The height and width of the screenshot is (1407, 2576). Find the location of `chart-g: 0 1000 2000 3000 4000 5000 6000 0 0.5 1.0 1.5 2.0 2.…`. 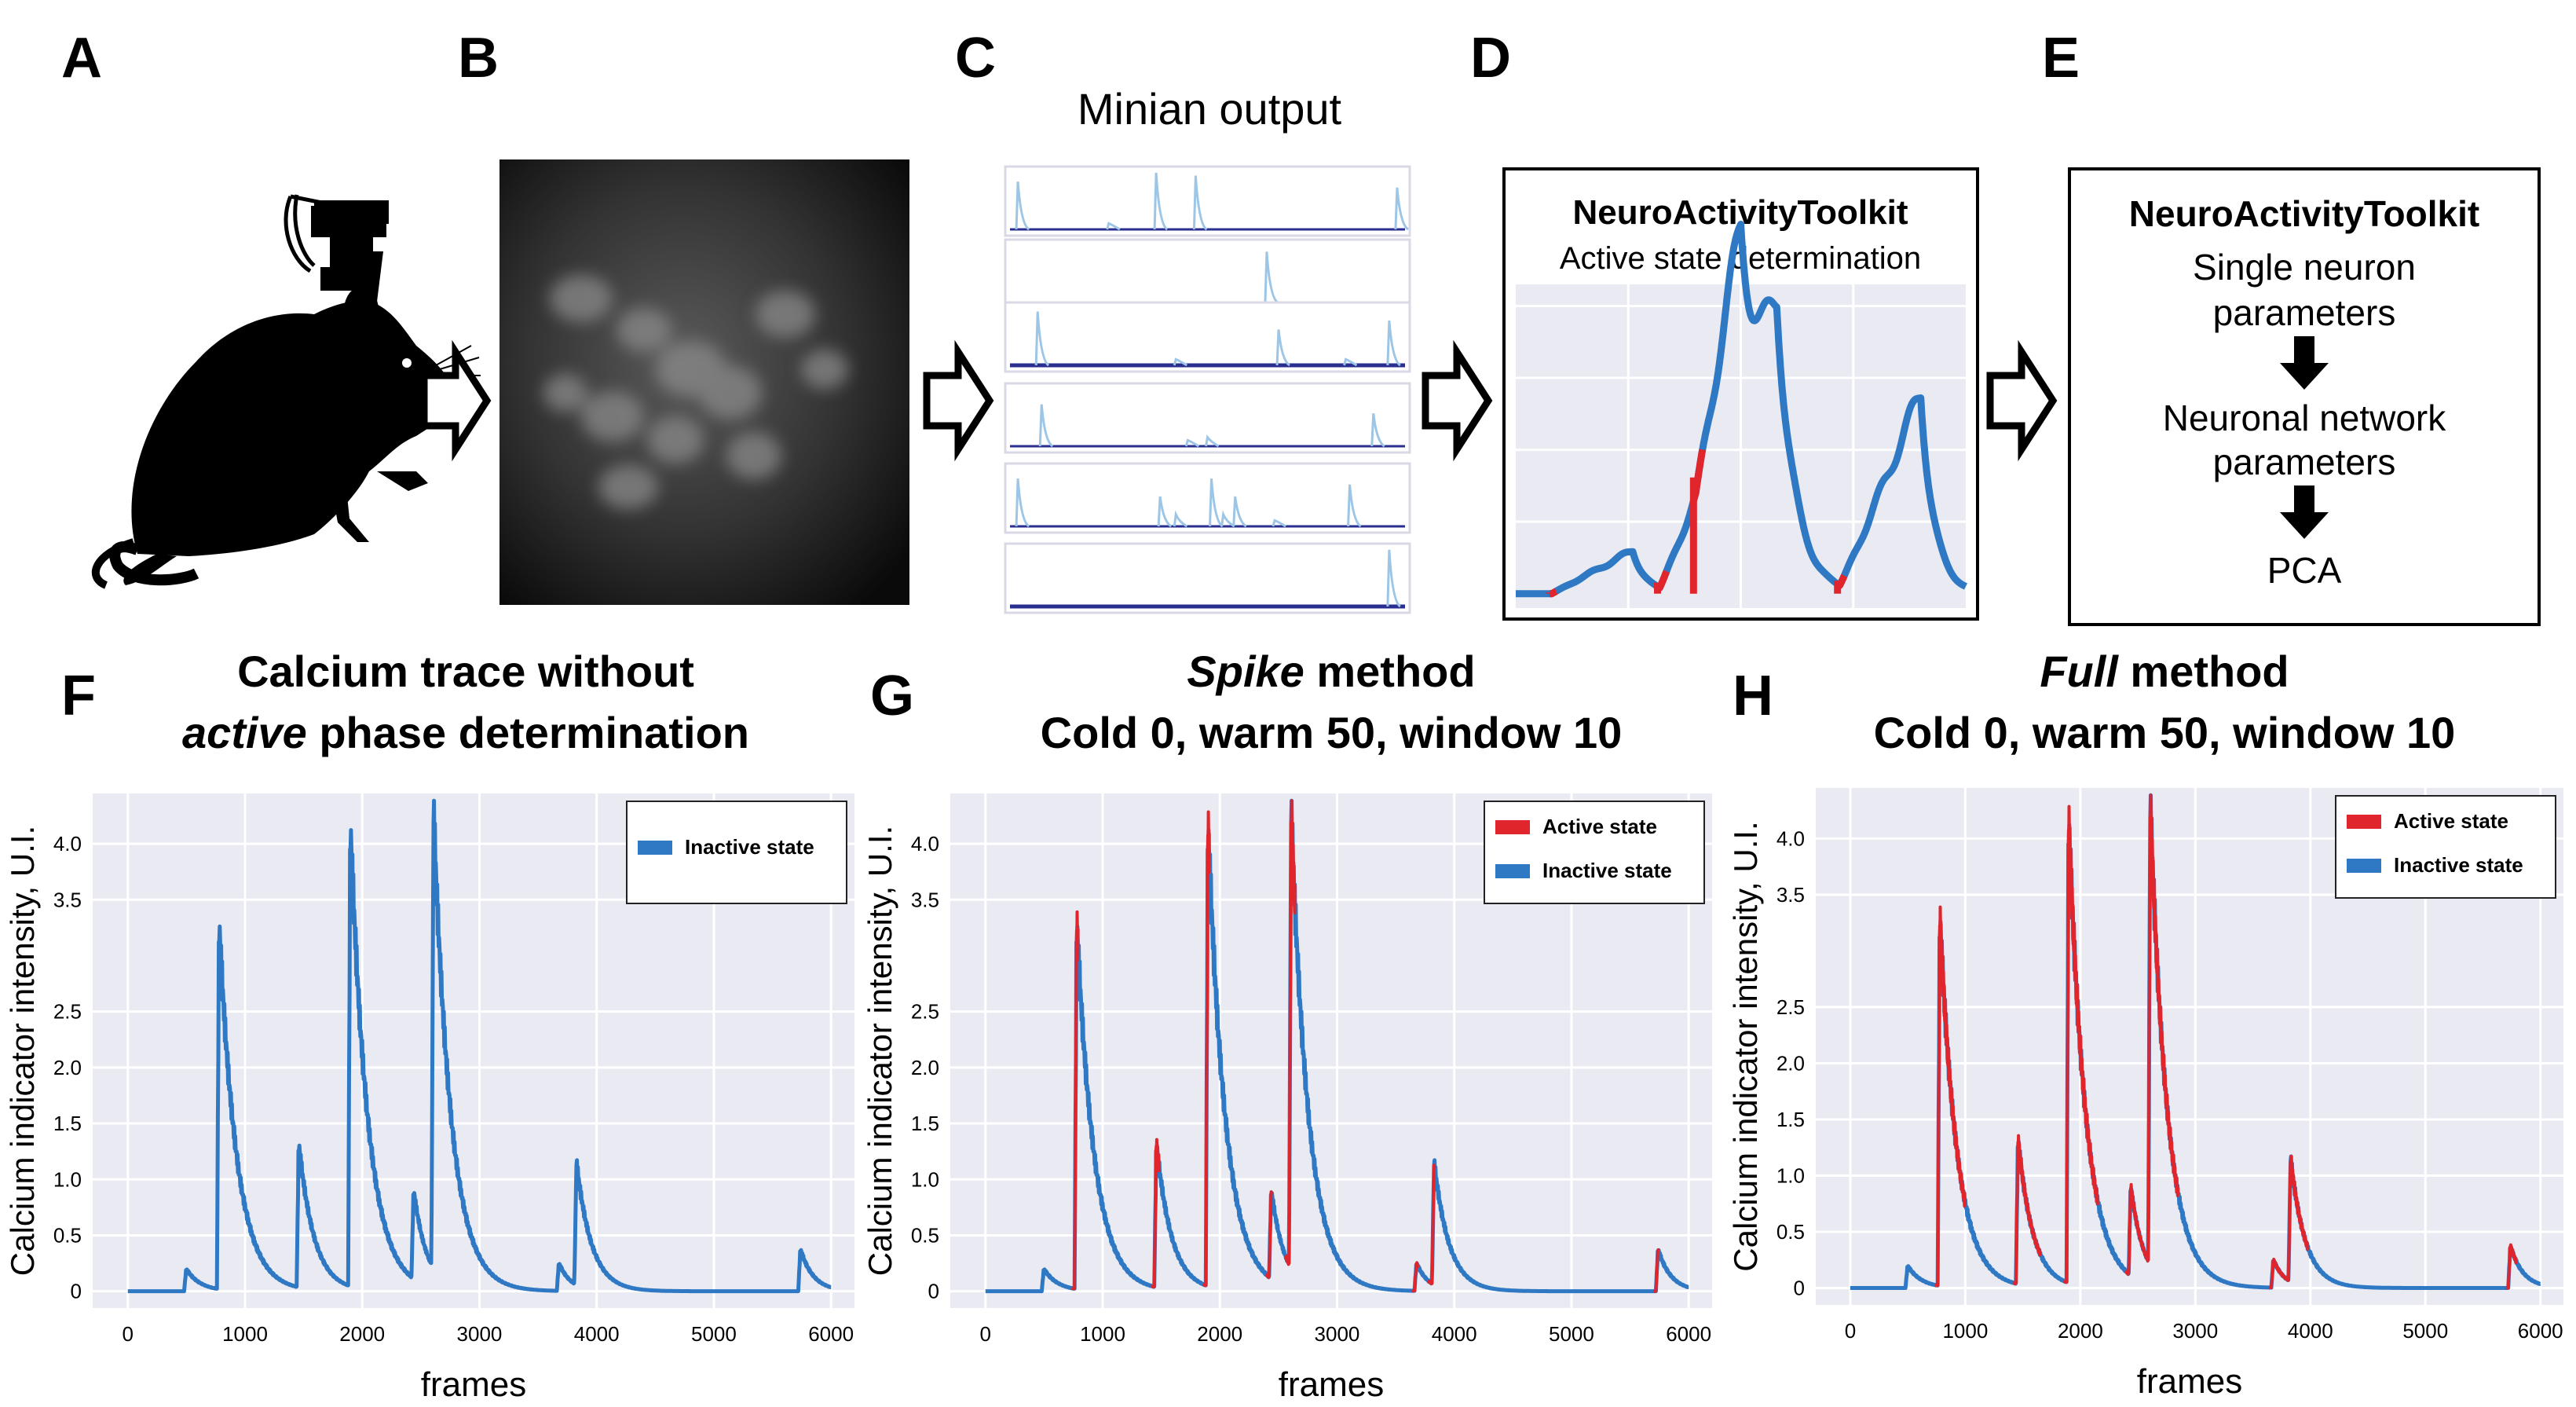

chart-g: 0 1000 2000 3000 4000 5000 6000 0 0.5 1.0 1.5 2.0 2.… is located at coordinates (1287, 1098).